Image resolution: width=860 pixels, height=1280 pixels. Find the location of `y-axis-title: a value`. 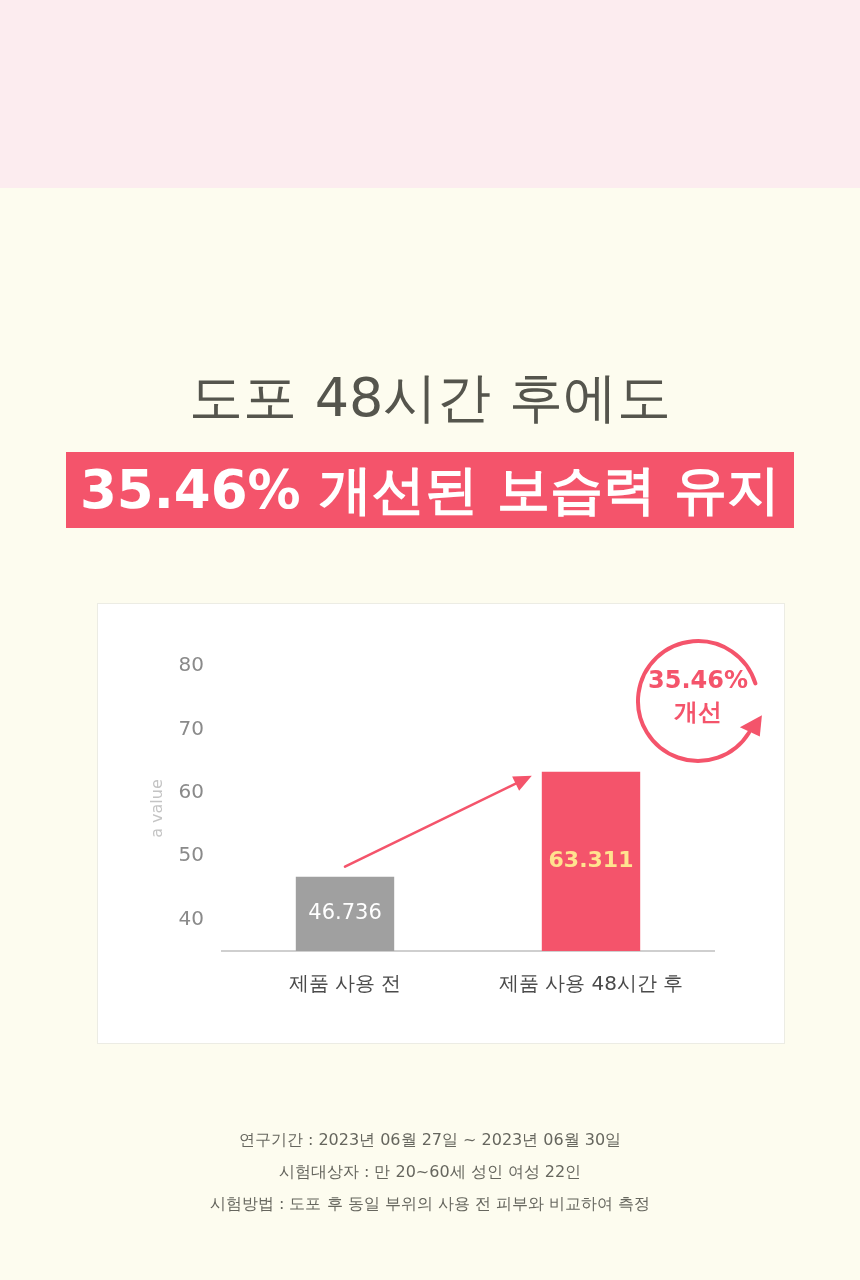

y-axis-title: a value is located at coordinates (156, 808).